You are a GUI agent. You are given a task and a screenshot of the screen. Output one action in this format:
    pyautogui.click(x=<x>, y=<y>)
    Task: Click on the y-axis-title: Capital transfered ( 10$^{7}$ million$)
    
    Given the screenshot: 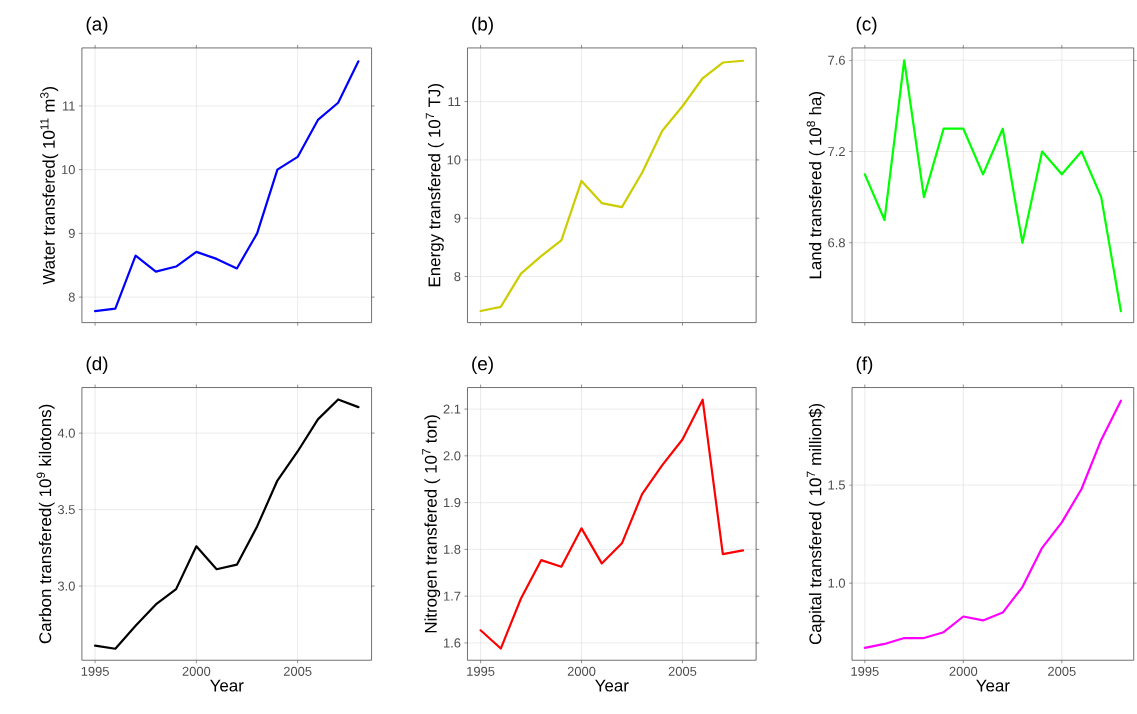 What is the action you would take?
    pyautogui.click(x=815, y=524)
    